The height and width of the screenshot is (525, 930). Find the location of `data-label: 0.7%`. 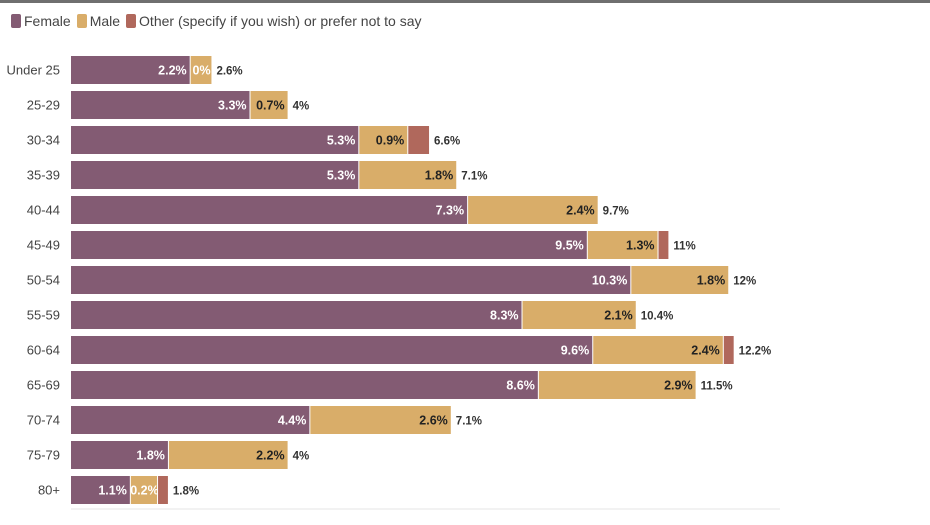

data-label: 0.7% is located at coordinates (270, 106).